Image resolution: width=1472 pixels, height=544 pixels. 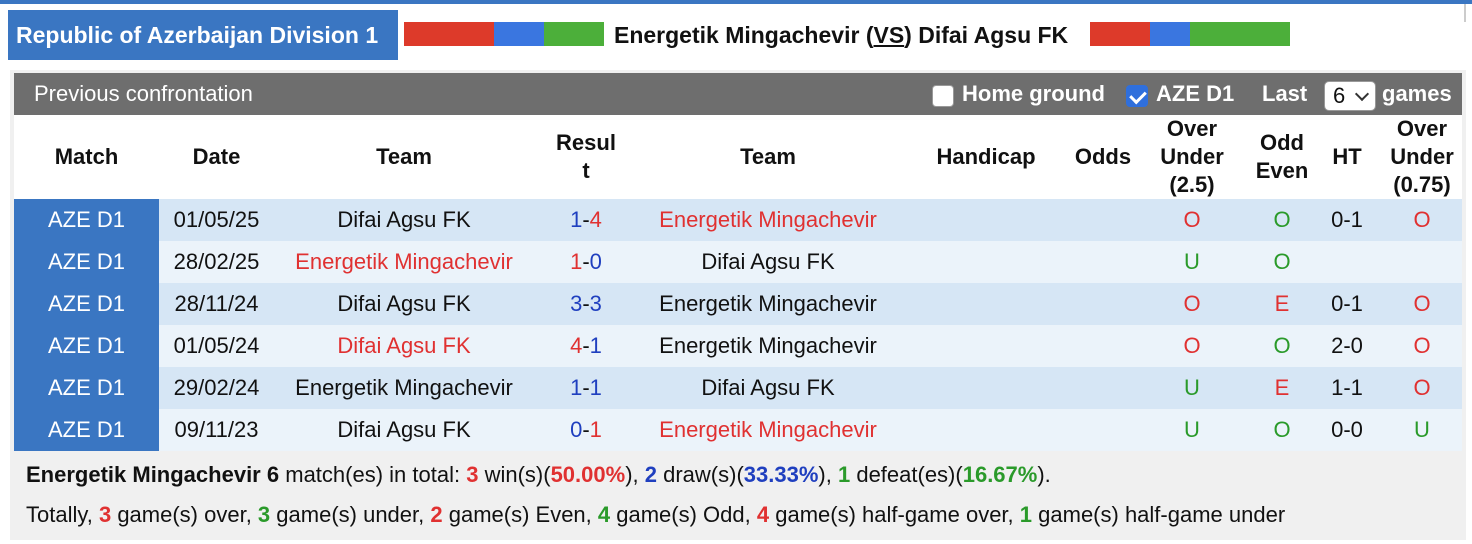 I want to click on vs-label: VS, so click(x=889, y=35).